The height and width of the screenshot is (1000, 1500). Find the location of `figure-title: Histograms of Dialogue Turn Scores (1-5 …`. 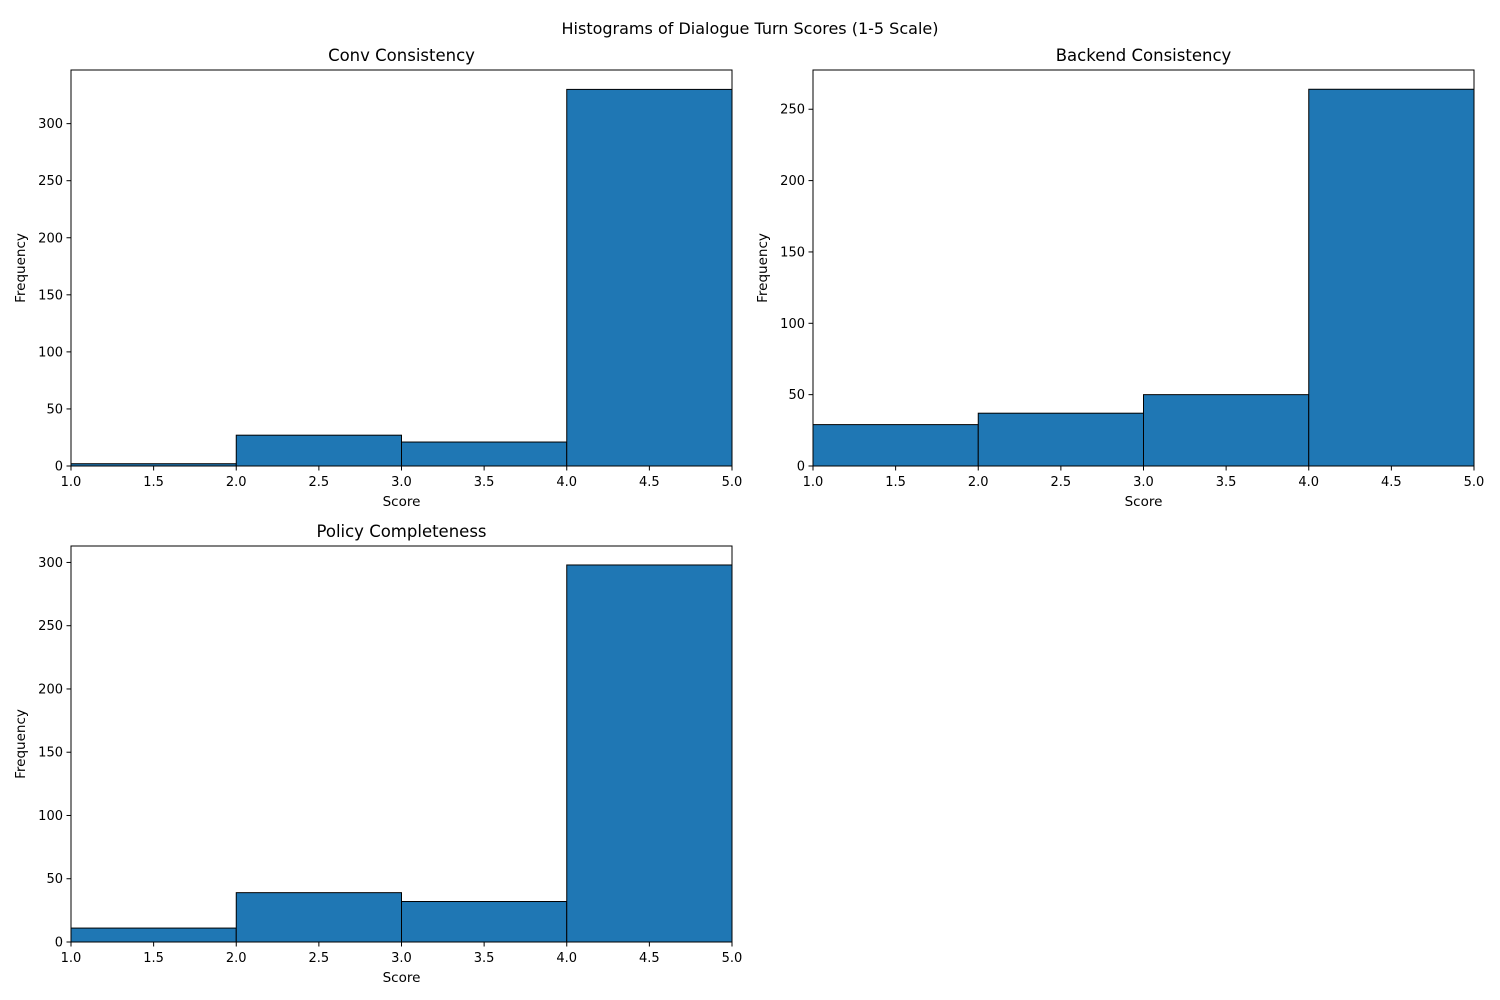

figure-title: Histograms of Dialogue Turn Scores (1-5 … is located at coordinates (750, 28).